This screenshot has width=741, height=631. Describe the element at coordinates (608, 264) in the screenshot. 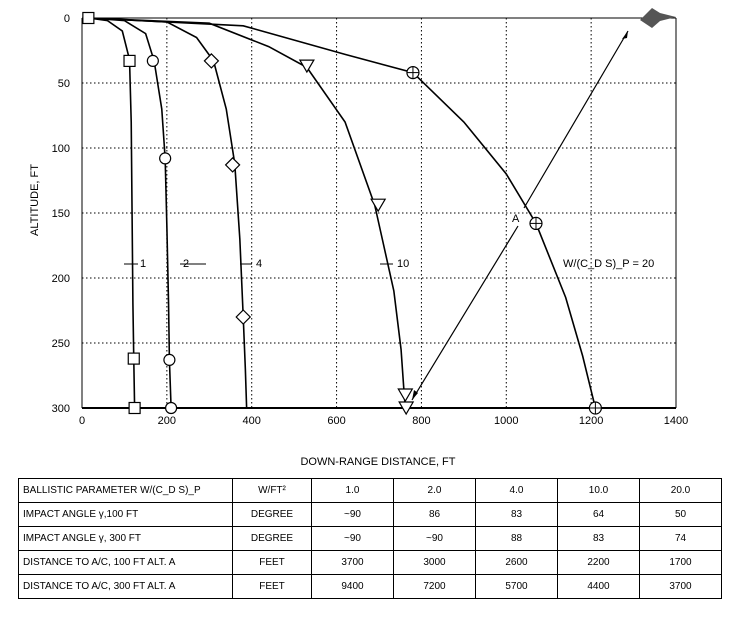

I see `curve-label: W/(C_D S)_P = 20` at that location.